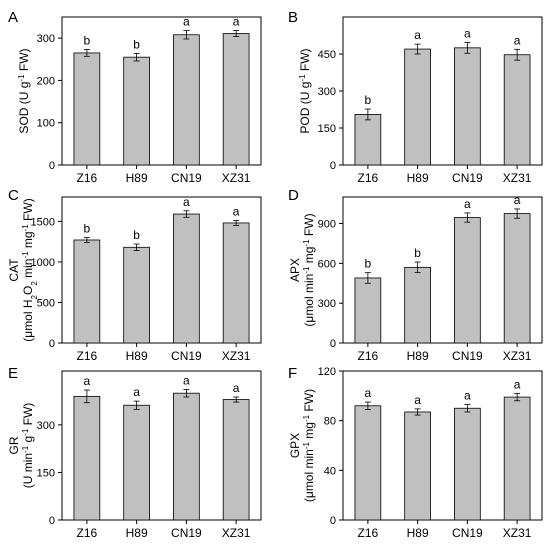 This screenshot has width=550, height=545. I want to click on y-tick-label: 120, so click(327, 372).